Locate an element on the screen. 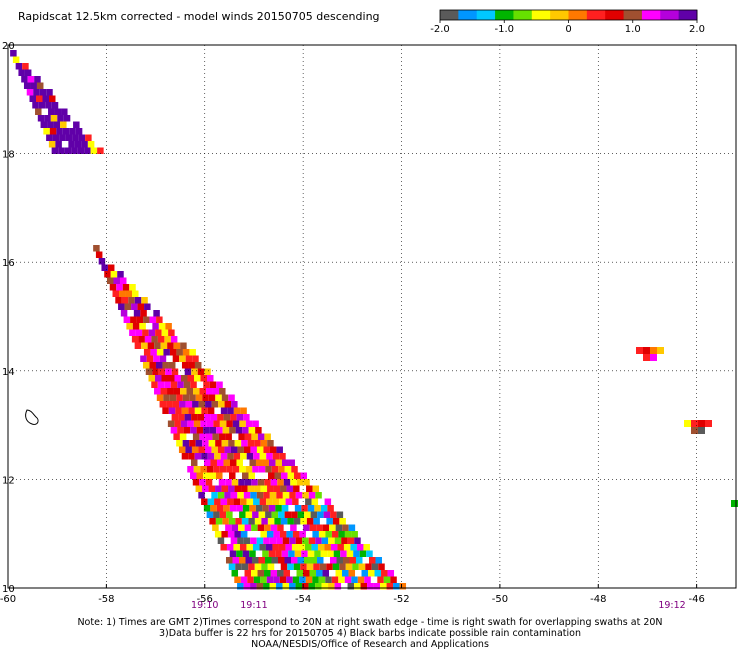 This screenshot has height=650, width=740. colorbar-tick-label: 1.0 is located at coordinates (633, 29).